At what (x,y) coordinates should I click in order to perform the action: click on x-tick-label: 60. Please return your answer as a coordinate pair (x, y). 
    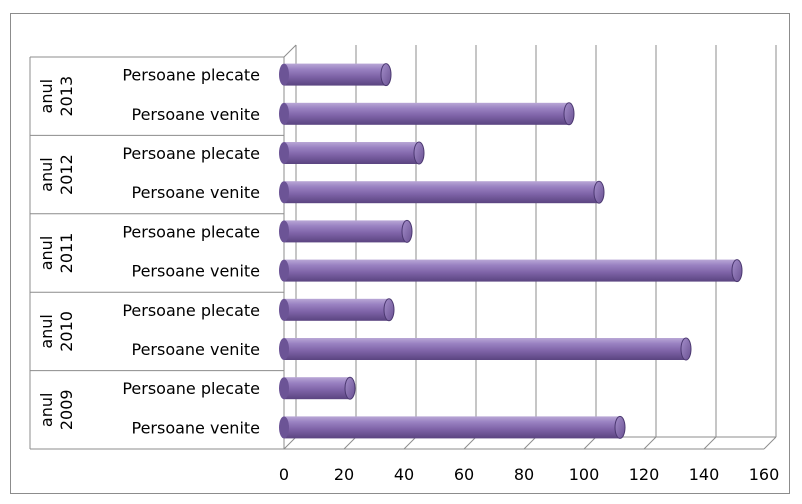
    Looking at the image, I should click on (464, 474).